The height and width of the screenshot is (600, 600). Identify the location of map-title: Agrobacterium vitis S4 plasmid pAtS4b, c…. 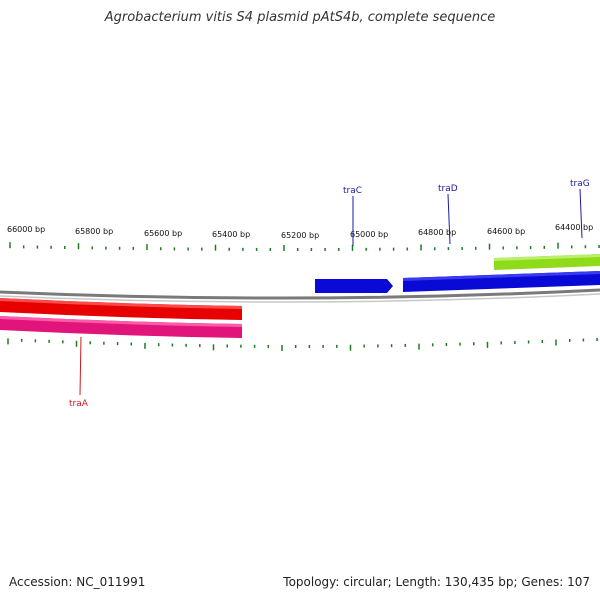
(300, 17).